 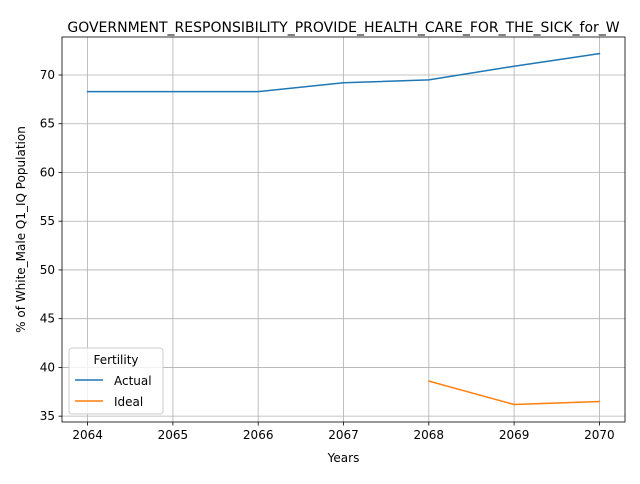 I want to click on y-tick-label: 65, so click(x=47, y=124).